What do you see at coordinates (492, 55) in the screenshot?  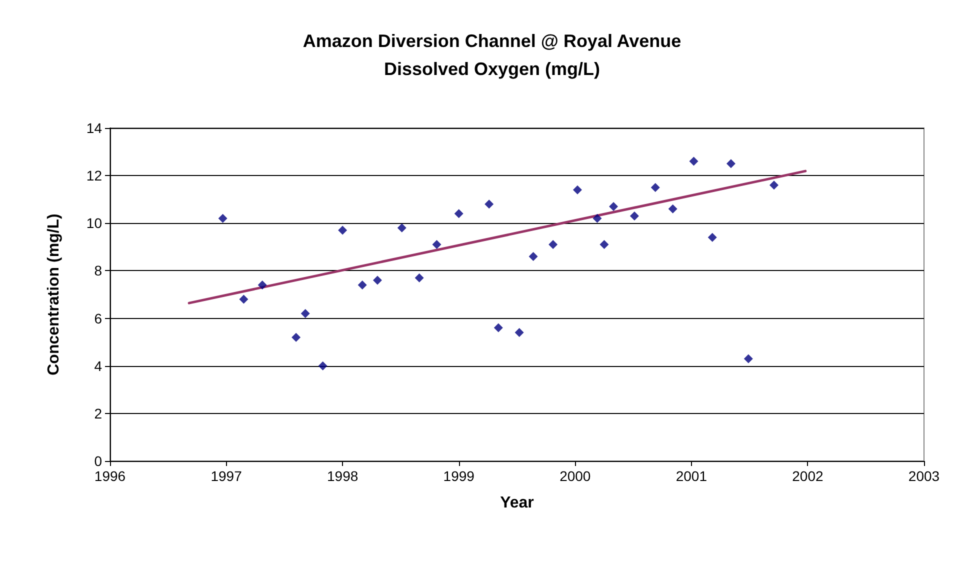 I see `chart-title: Amazon Diversion Channel @ Royal Avenue Dissolved Oxygen (mg/L)` at bounding box center [492, 55].